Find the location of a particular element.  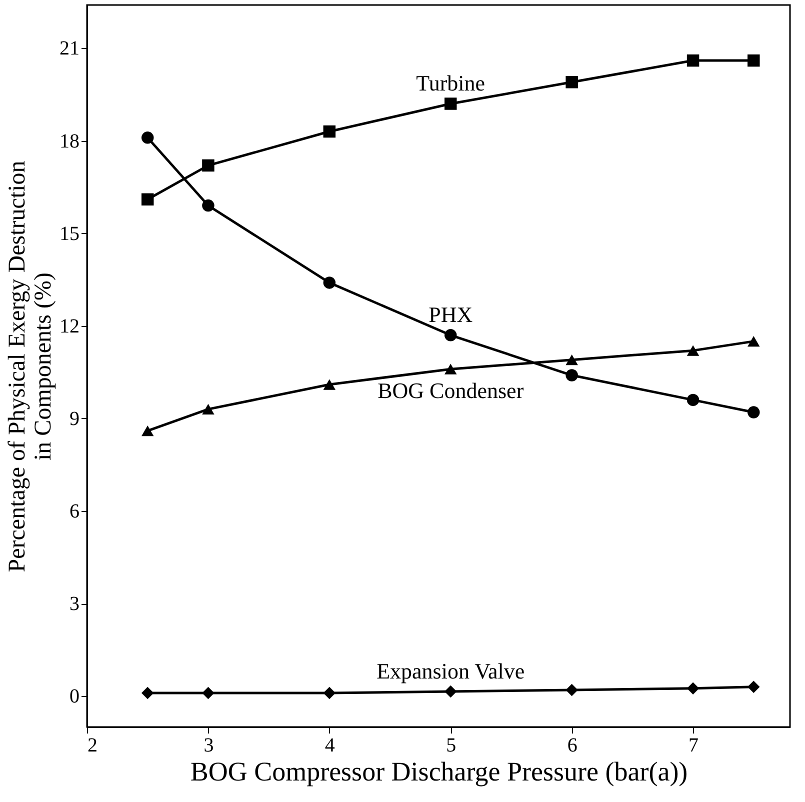

y-tick-label: 9 is located at coordinates (75, 419).